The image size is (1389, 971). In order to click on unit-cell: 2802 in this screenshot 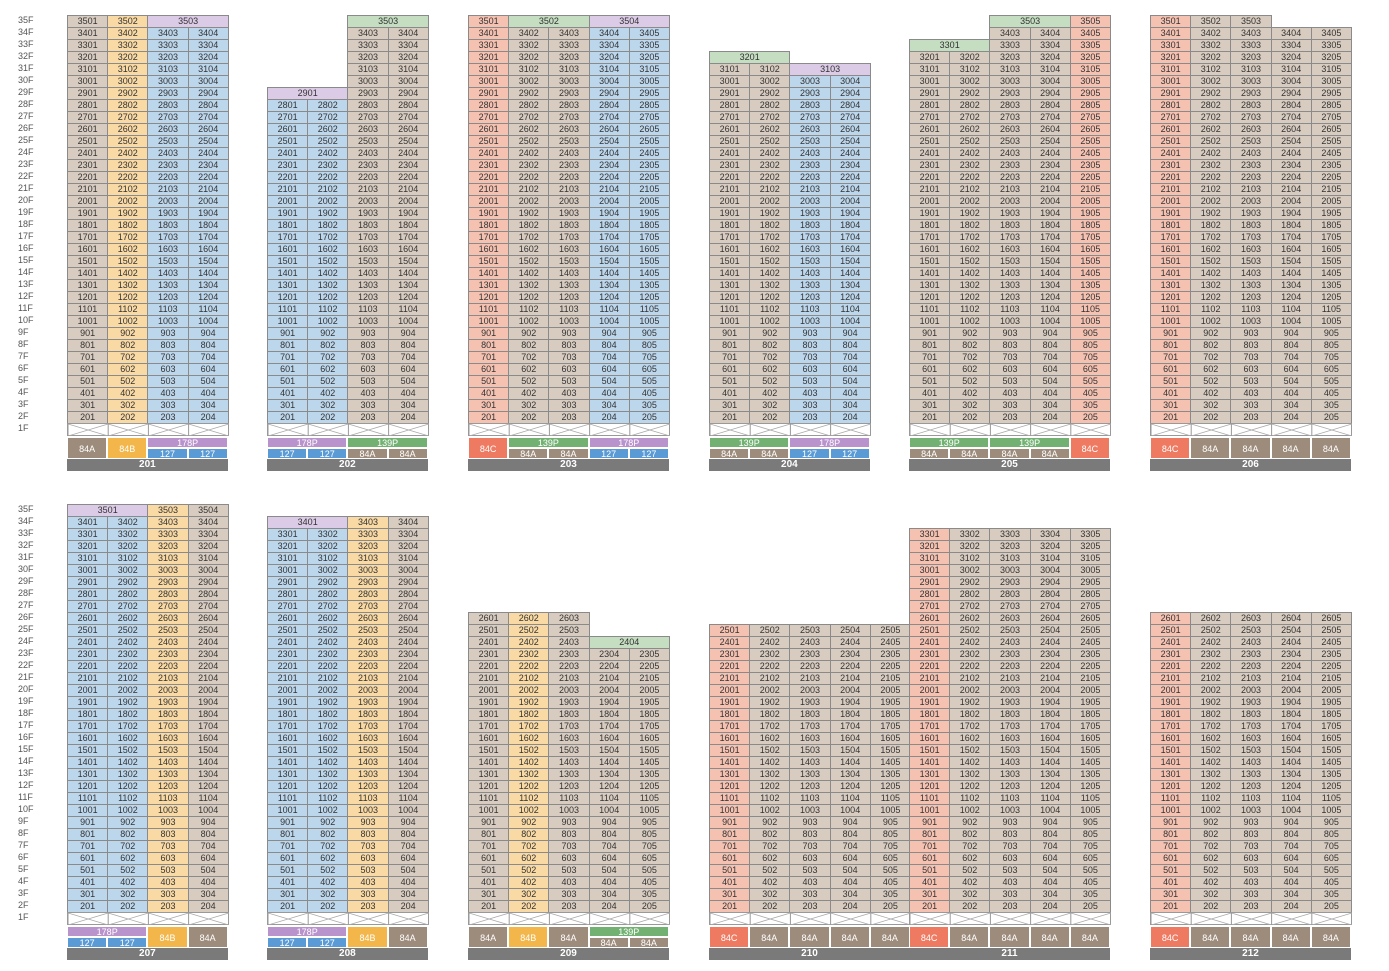, I will do `click(128, 594)`.